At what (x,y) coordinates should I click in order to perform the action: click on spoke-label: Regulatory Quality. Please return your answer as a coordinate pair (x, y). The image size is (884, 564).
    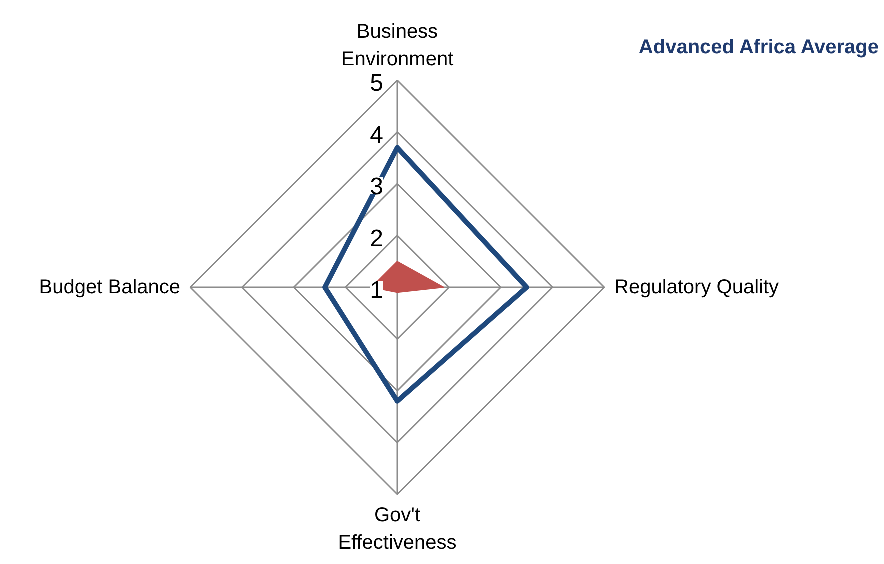
    Looking at the image, I should click on (697, 287).